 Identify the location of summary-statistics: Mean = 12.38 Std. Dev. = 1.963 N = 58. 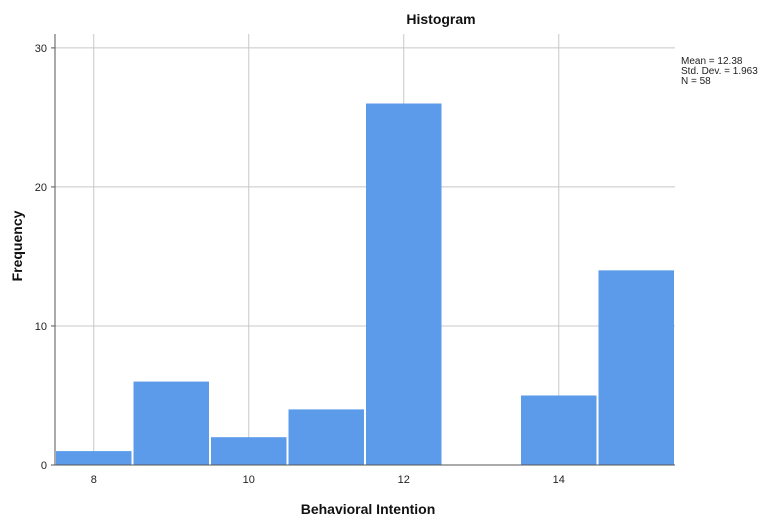
(719, 72).